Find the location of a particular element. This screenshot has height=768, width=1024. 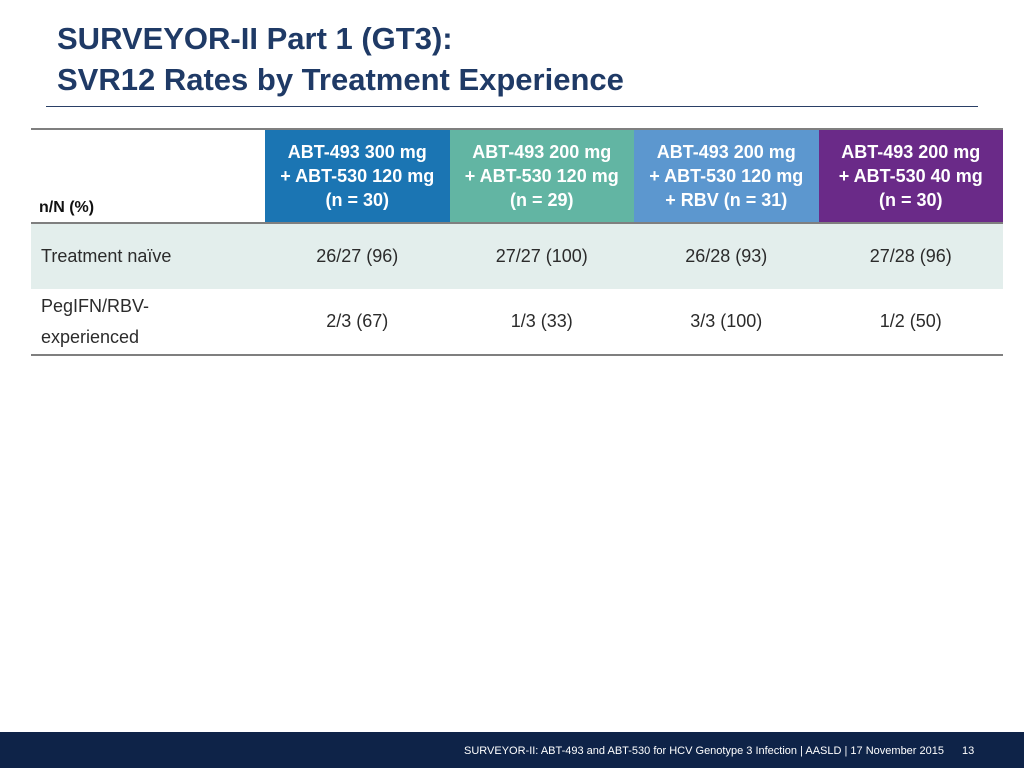

column-header-line: + RBV (n = 31) is located at coordinates (726, 200).